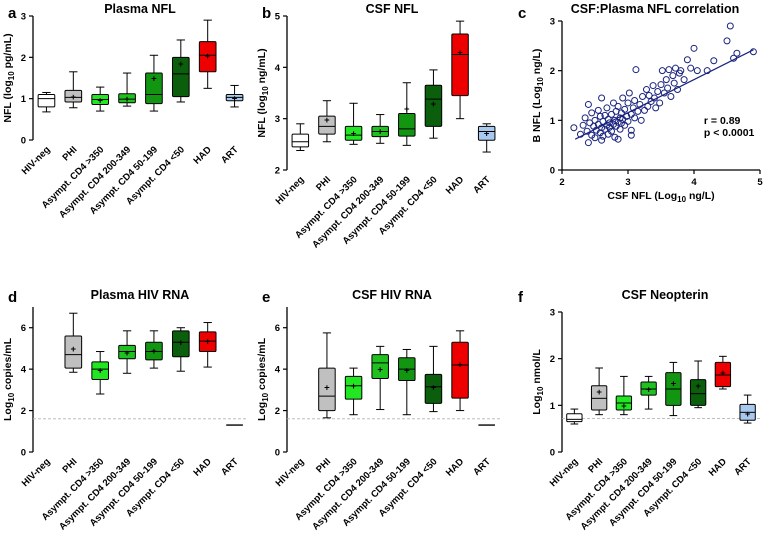 The width and height of the screenshot is (765, 544). What do you see at coordinates (564, 472) in the screenshot?
I see `category-label: HIV-neg` at bounding box center [564, 472].